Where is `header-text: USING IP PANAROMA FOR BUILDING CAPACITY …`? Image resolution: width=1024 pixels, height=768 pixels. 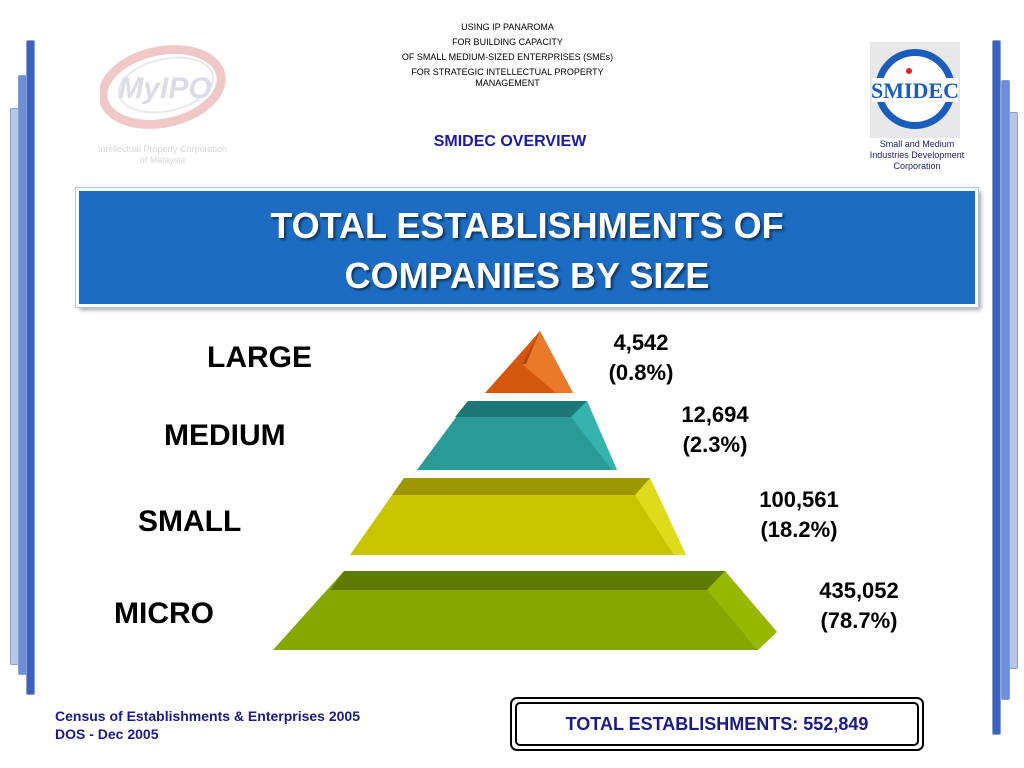
header-text: USING IP PANAROMA FOR BUILDING CAPACITY … is located at coordinates (507, 57).